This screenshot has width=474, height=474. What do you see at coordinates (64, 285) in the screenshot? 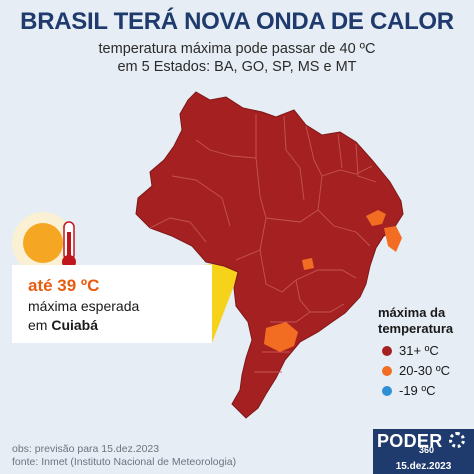
I see `callout-highlight: até 39 ºC` at bounding box center [64, 285].